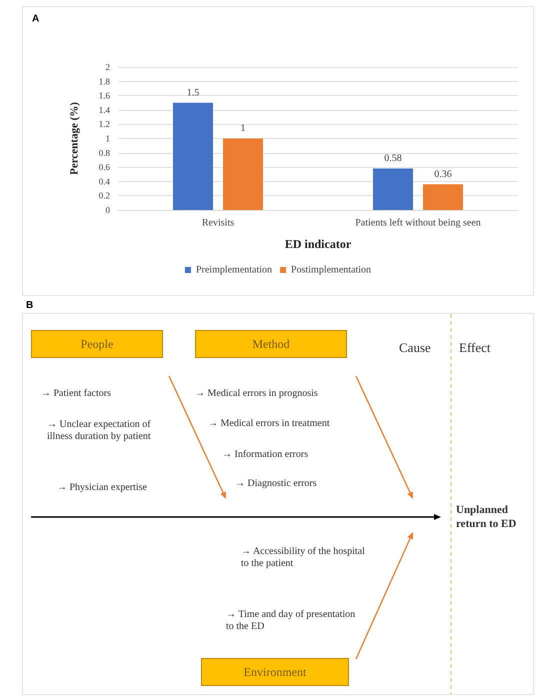 The width and height of the screenshot is (539, 697). I want to click on y-tick-label: 1.6, so click(104, 95).